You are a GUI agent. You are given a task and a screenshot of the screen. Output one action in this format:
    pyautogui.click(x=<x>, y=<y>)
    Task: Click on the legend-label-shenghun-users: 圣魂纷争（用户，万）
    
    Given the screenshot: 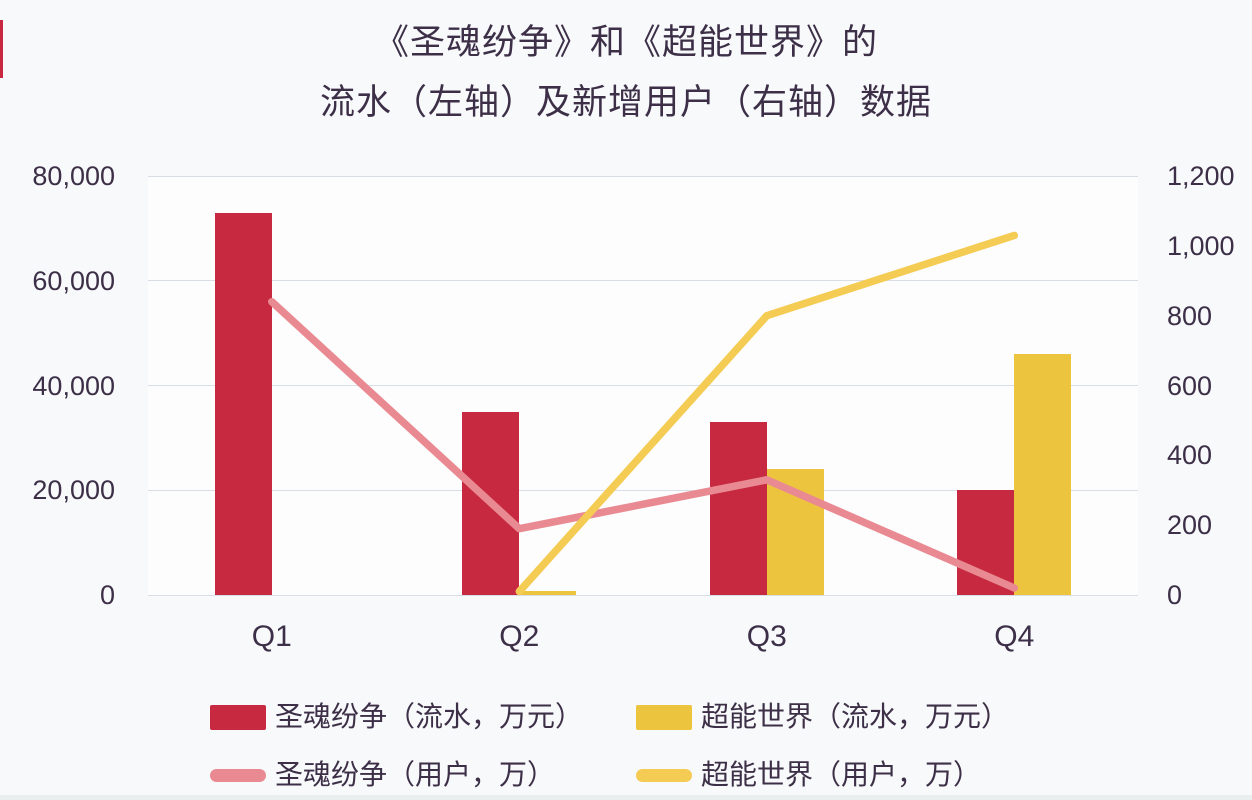 What is the action you would take?
    pyautogui.click(x=415, y=774)
    